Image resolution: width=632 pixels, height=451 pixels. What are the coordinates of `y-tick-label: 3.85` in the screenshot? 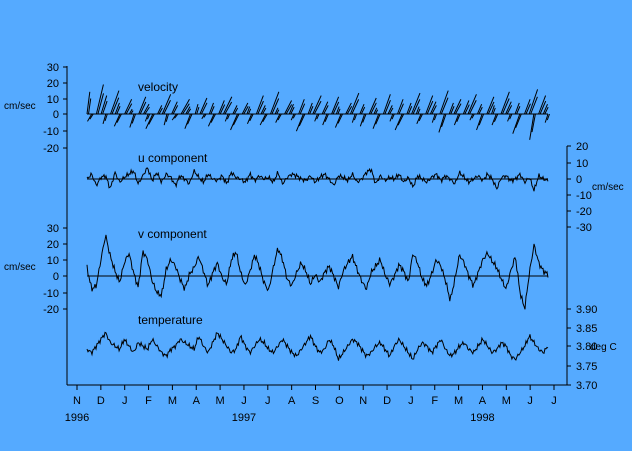 It's located at (586, 329).